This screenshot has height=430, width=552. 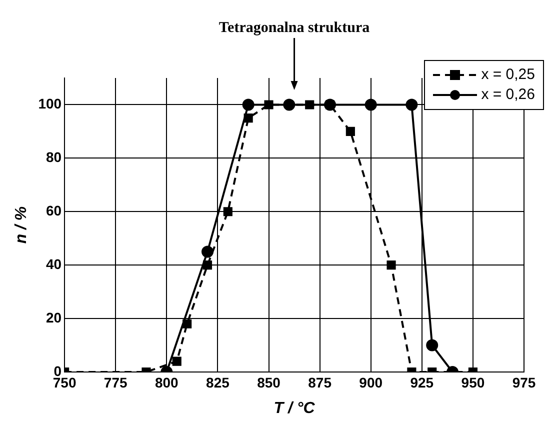 I want to click on text: Tetragonalna struktura, so click(x=294, y=28).